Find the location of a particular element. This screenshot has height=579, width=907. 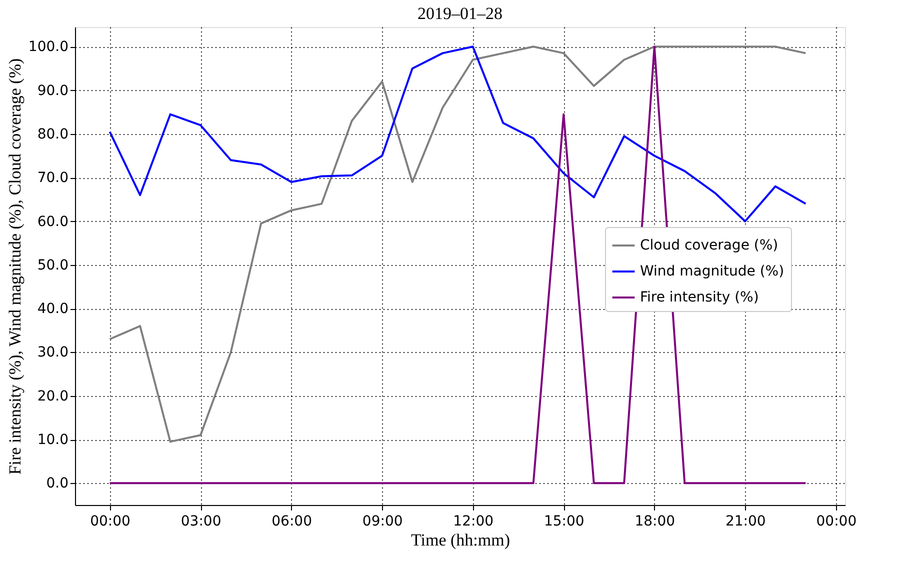

x-tick-label: 18:00 is located at coordinates (655, 522).